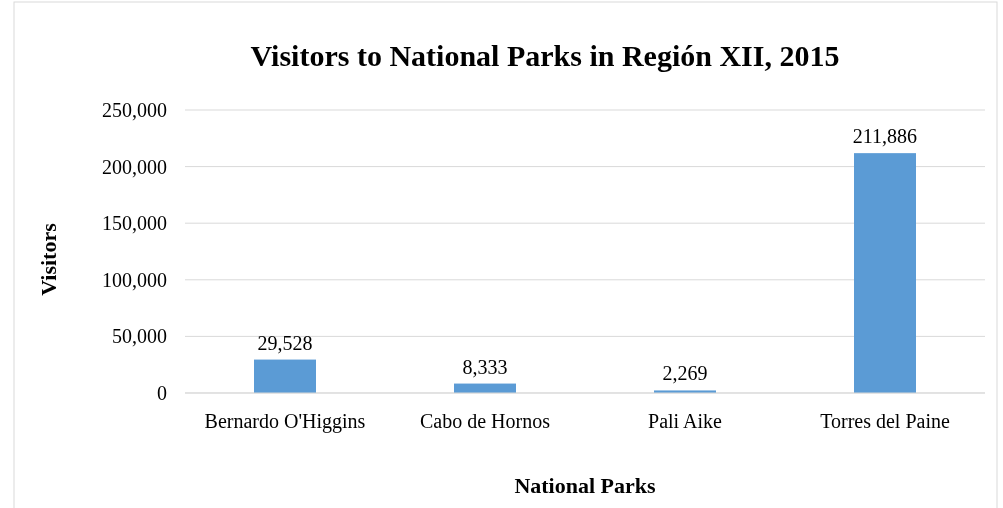 Image resolution: width=1003 pixels, height=508 pixels. What do you see at coordinates (134, 166) in the screenshot?
I see `y-tick-label: 200,000` at bounding box center [134, 166].